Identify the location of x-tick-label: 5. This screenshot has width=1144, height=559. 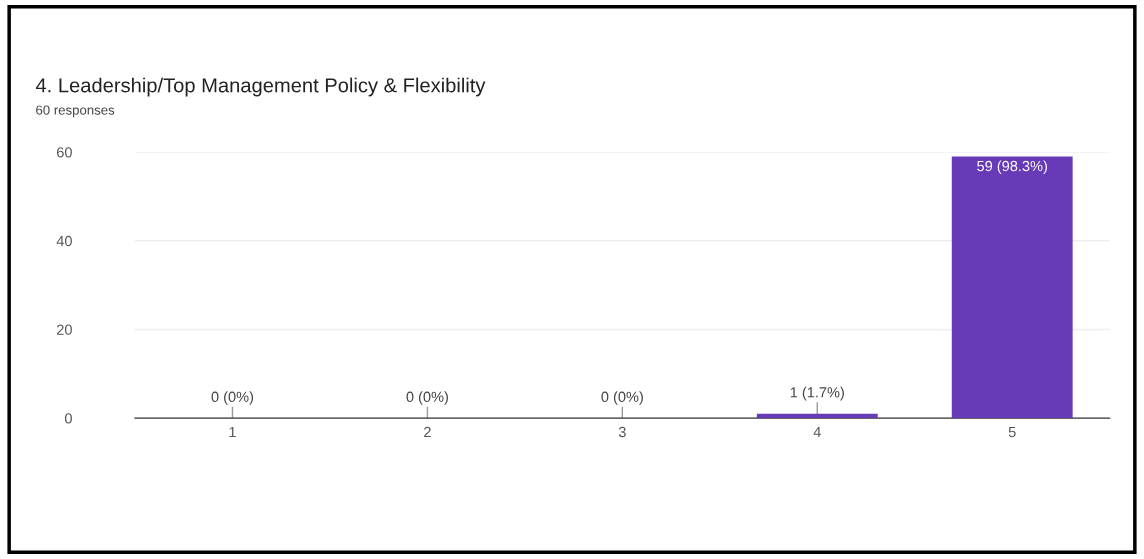
(1012, 432).